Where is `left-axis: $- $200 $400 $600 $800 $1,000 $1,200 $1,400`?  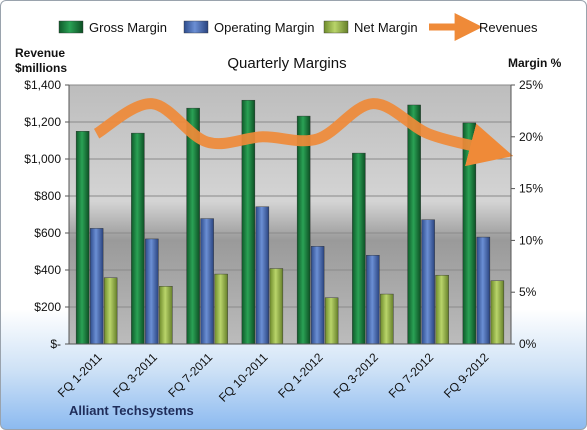 left-axis: $- $200 $400 $600 $800 $1,000 $1,200 $1,400 is located at coordinates (47, 214).